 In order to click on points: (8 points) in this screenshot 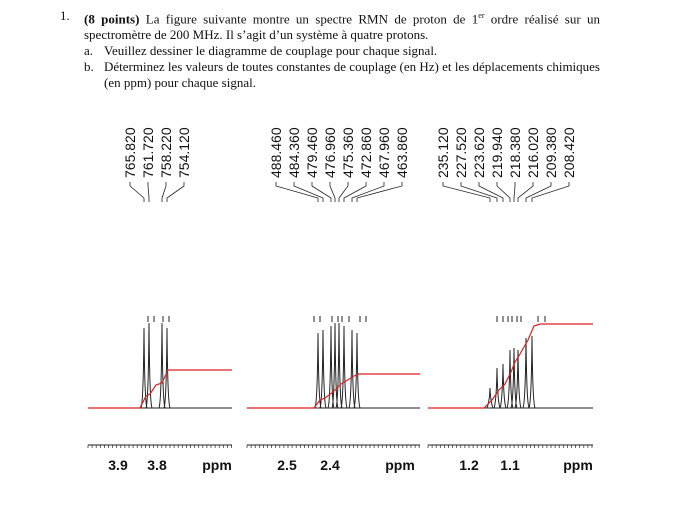, I will do `click(112, 19)`.